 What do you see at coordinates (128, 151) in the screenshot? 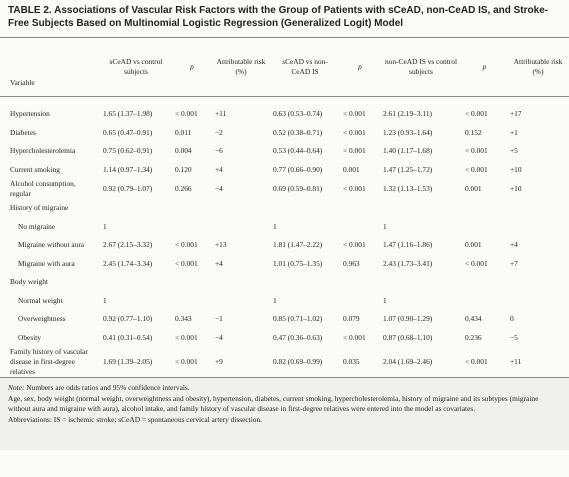
I see `cell: 0.75 (0.62–0.91)` at bounding box center [128, 151].